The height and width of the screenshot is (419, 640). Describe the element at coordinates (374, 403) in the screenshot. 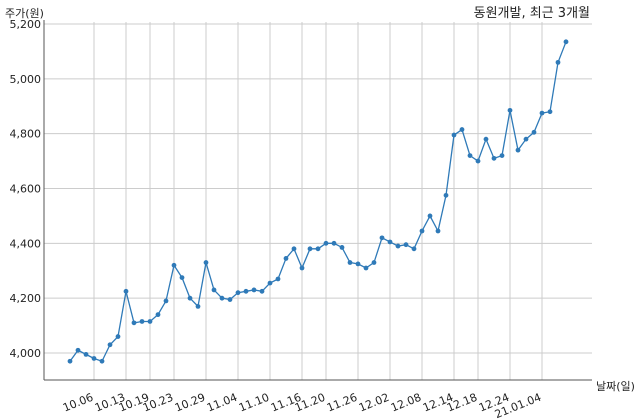

I see `x-tick-label: 12.02` at that location.